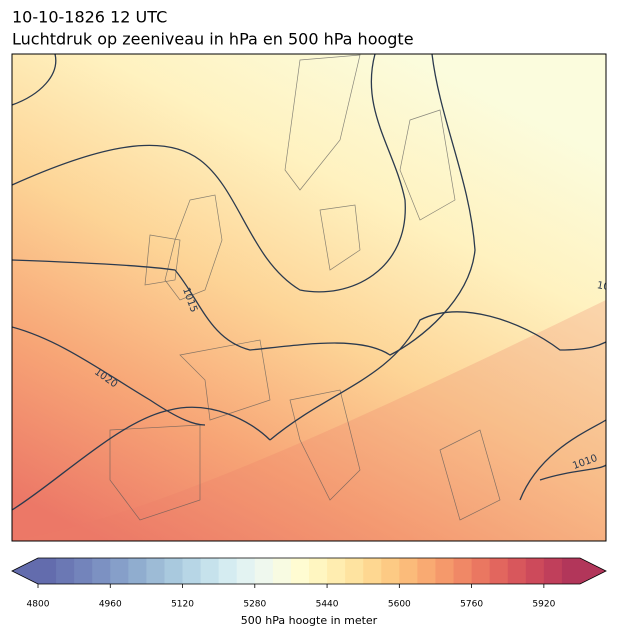 Image resolution: width=618 pixels, height=639 pixels. What do you see at coordinates (327, 605) in the screenshot?
I see `colorbar-tick-label: 5440` at bounding box center [327, 605].